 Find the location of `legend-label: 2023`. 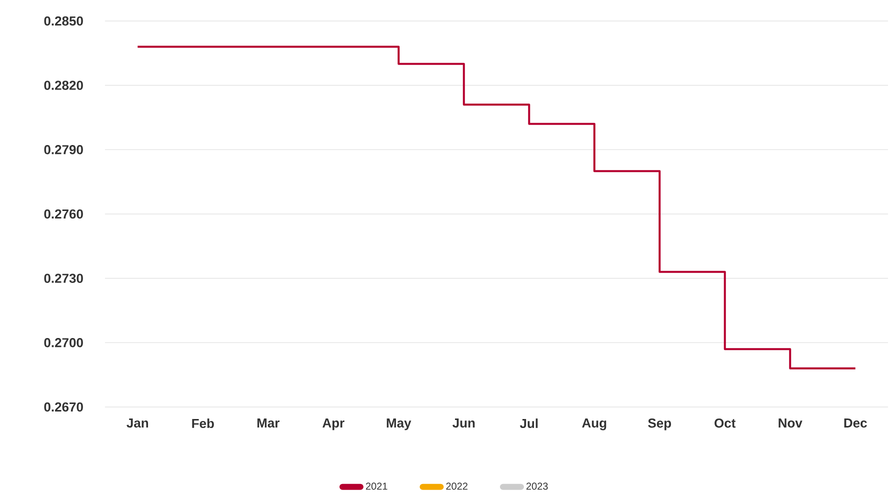

legend-label: 2023 is located at coordinates (537, 486).